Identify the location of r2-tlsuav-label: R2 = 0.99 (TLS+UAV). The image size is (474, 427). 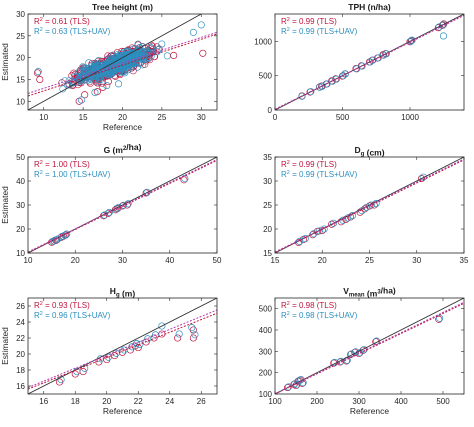
(319, 31).